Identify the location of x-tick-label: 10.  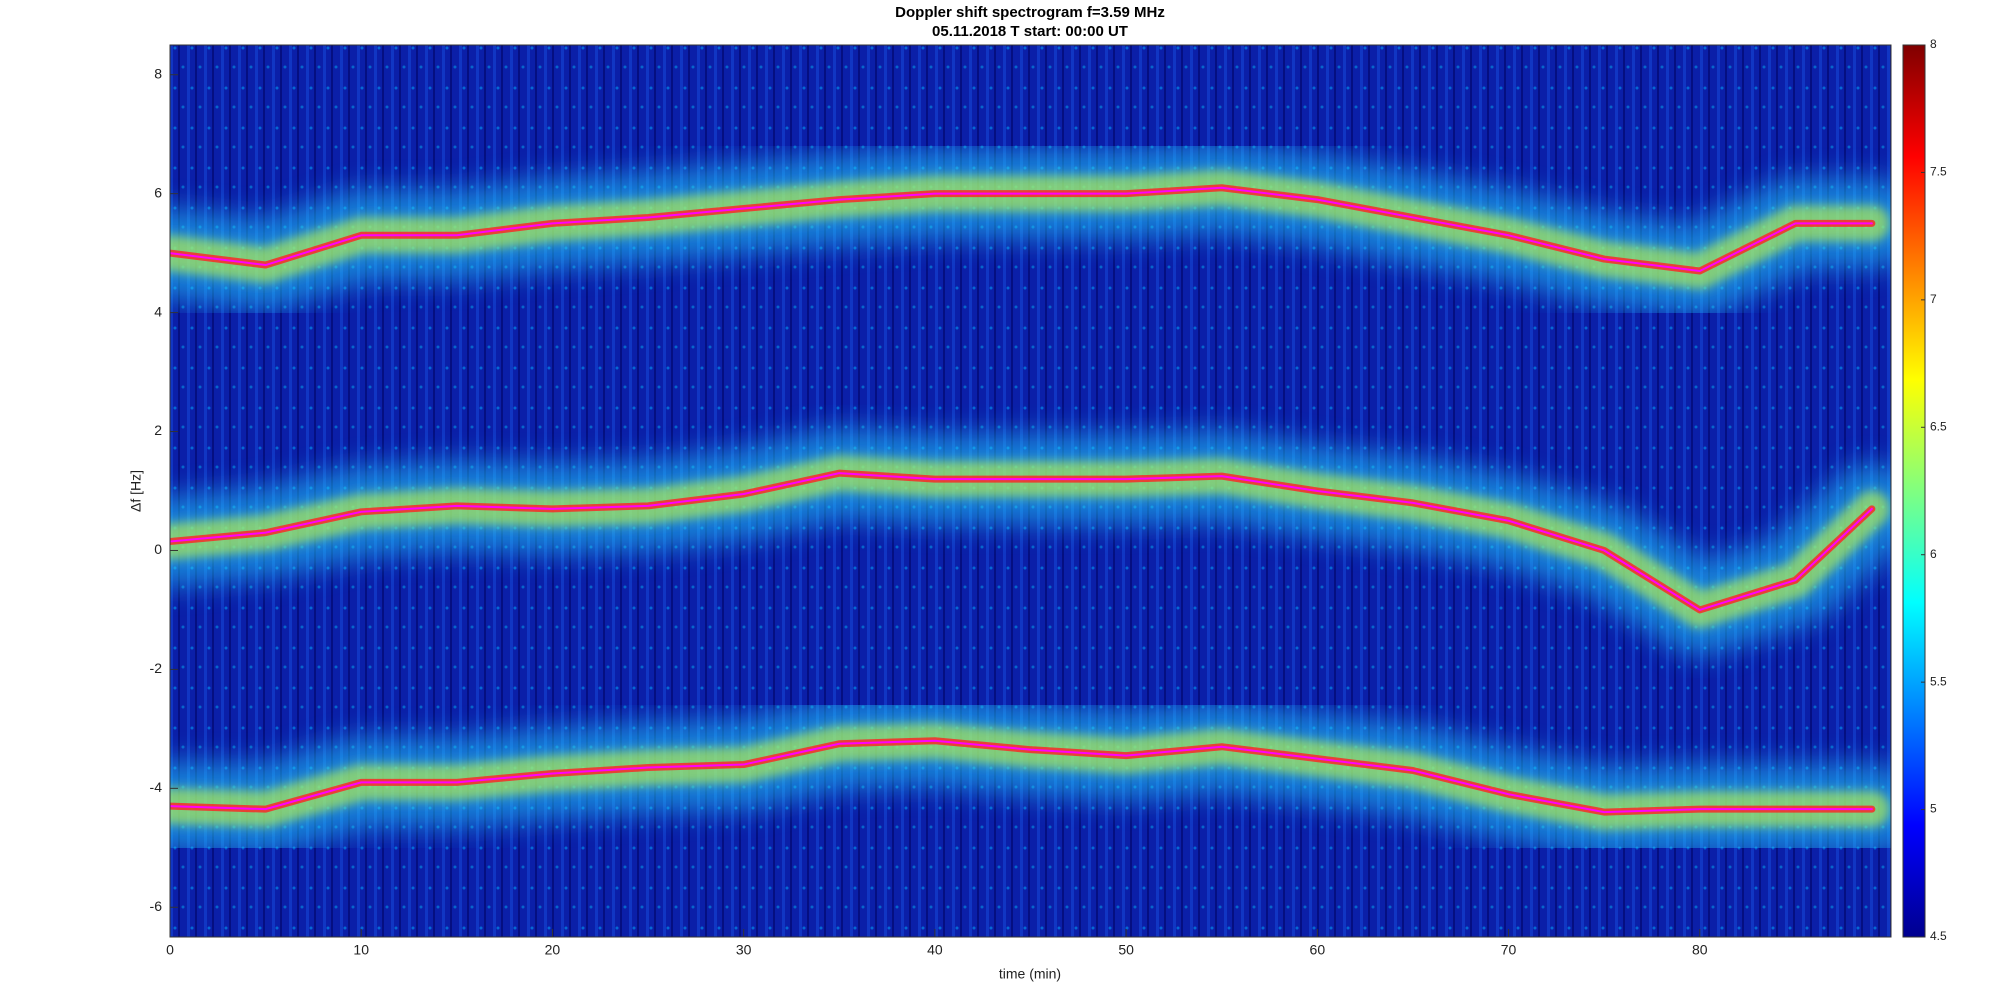
(361, 950).